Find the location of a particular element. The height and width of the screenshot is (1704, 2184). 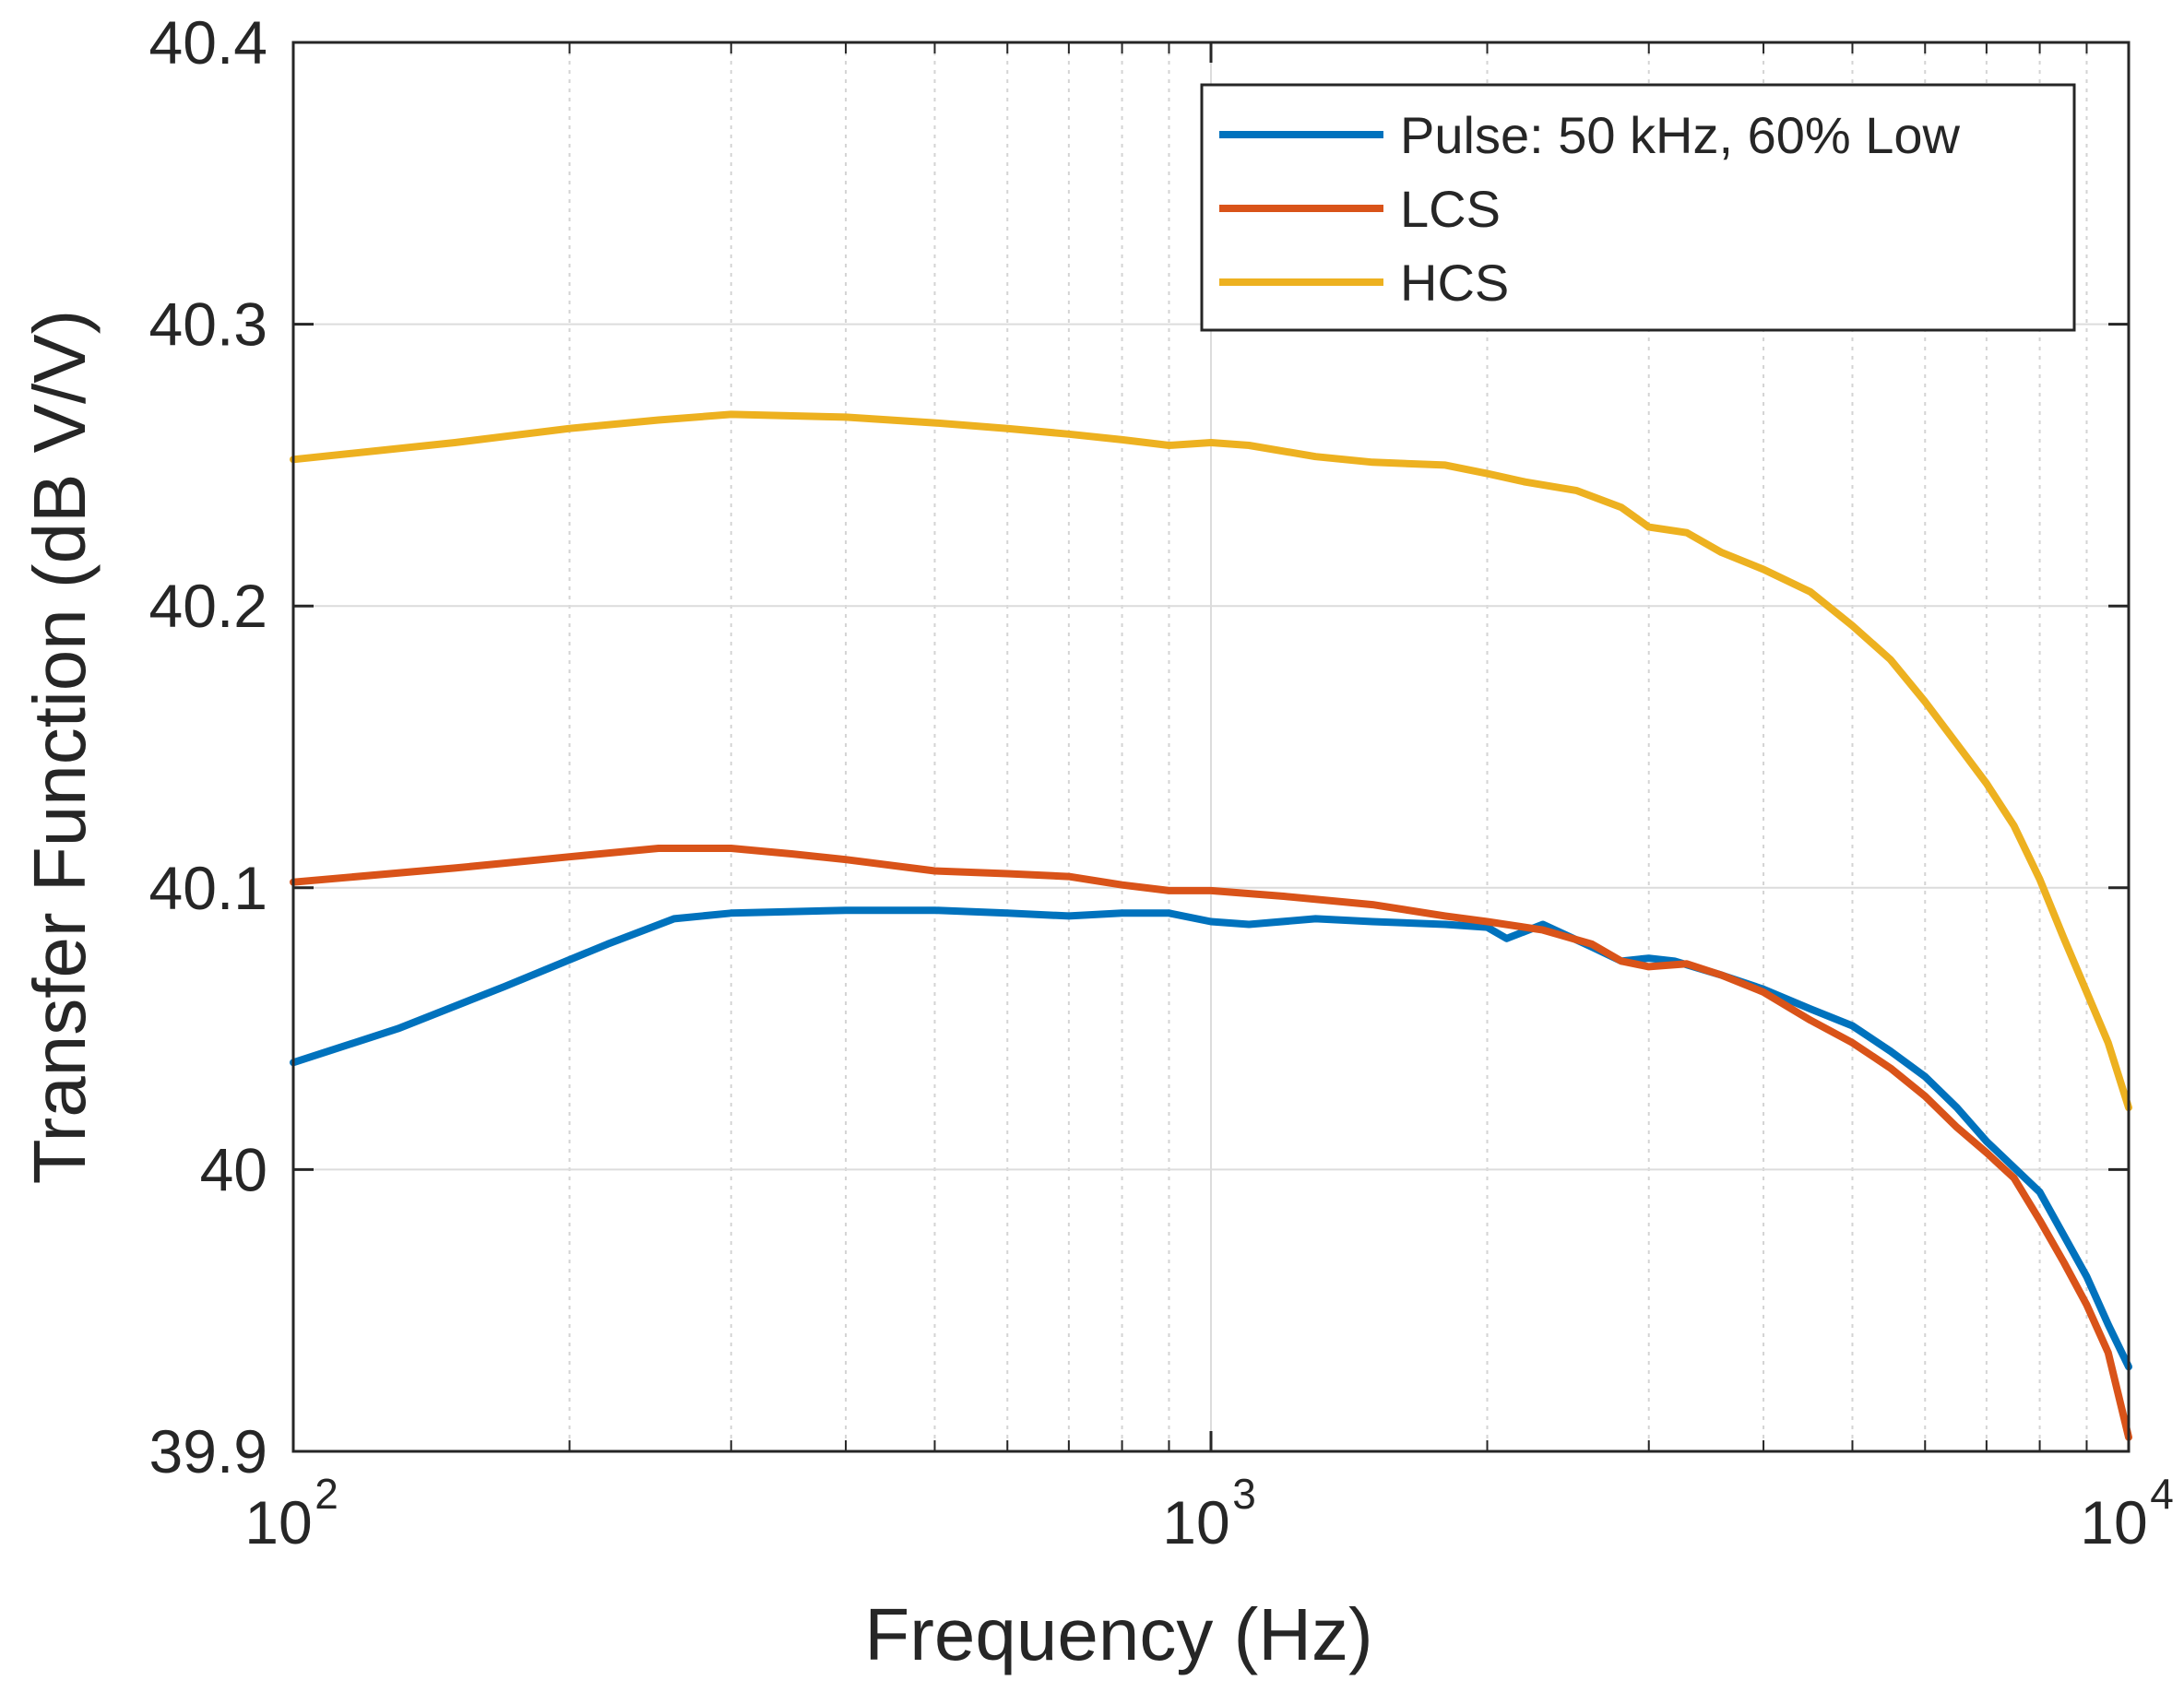

x-tick-label: 10 4 is located at coordinates (2127, 1513).